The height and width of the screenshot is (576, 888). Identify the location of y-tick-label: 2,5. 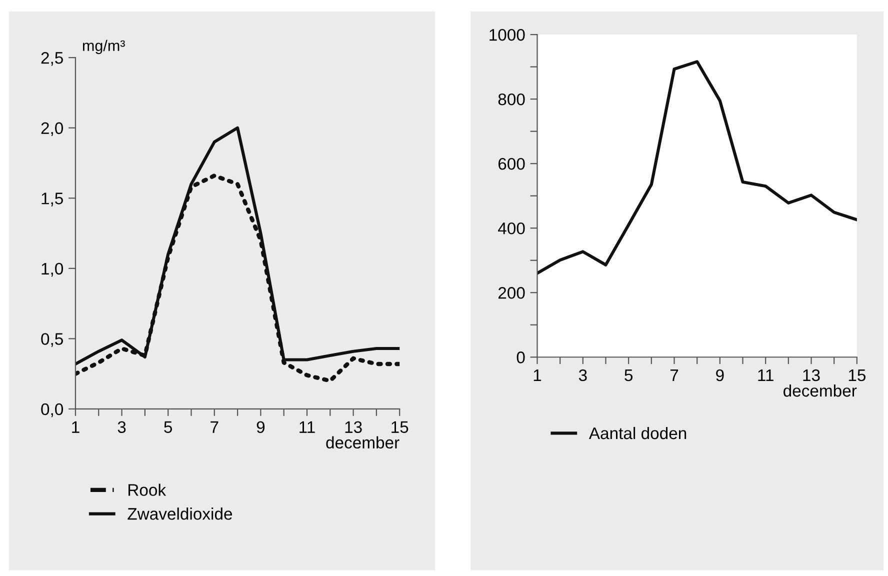
(52, 59).